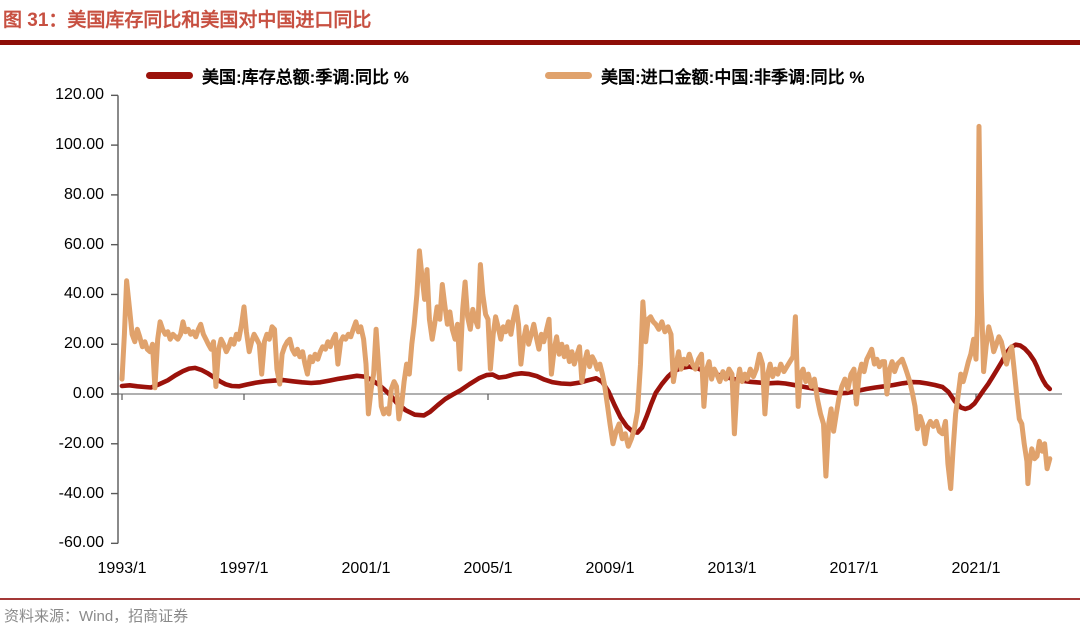 Image resolution: width=1080 pixels, height=631 pixels. Describe the element at coordinates (187, 20) in the screenshot. I see `figure-title: 图 31：美国库存同比和美国对中国进口同比` at that location.